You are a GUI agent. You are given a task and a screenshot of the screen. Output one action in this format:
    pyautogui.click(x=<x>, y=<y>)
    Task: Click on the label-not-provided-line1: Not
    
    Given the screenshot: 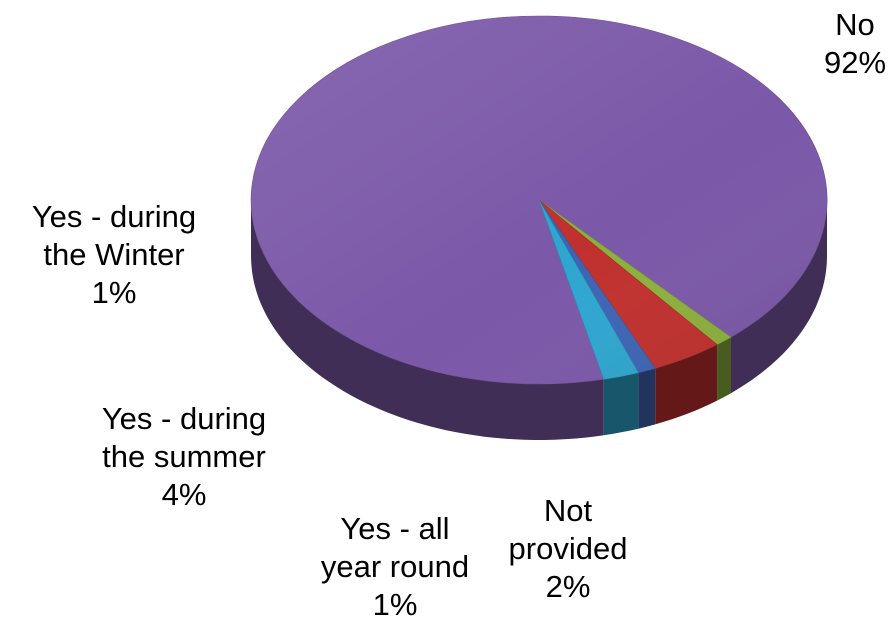 What is the action you would take?
    pyautogui.click(x=568, y=510)
    